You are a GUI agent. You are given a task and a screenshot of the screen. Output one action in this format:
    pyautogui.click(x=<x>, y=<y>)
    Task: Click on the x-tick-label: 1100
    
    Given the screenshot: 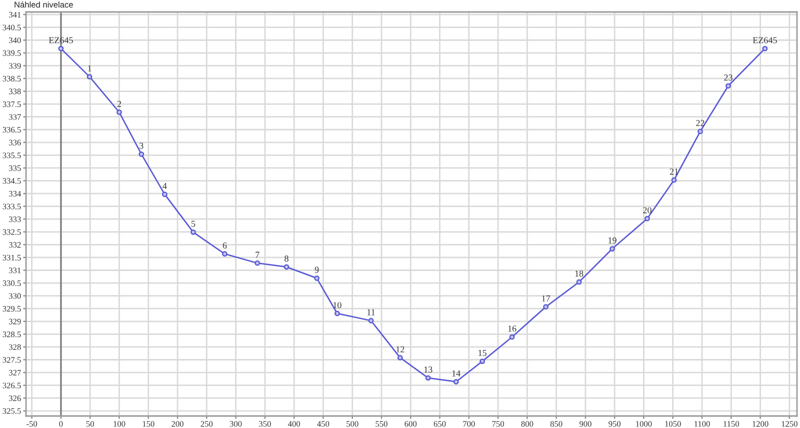 What is the action you would take?
    pyautogui.click(x=702, y=424)
    